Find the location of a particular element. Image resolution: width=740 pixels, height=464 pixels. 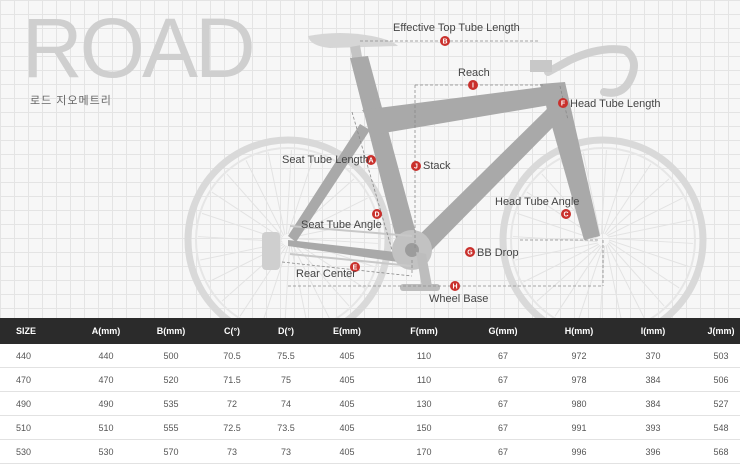

svg-text: I is located at coordinates (473, 86).